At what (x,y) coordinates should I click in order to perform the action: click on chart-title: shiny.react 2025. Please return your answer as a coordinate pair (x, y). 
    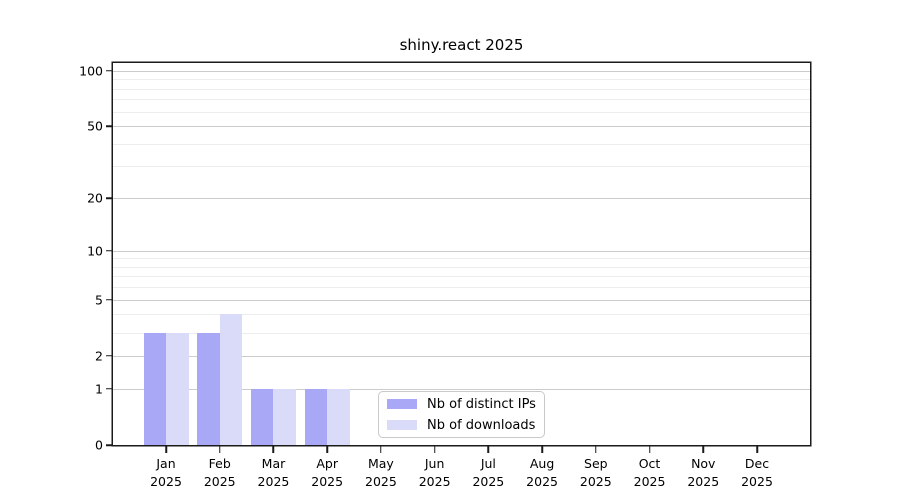
    Looking at the image, I should click on (461, 45).